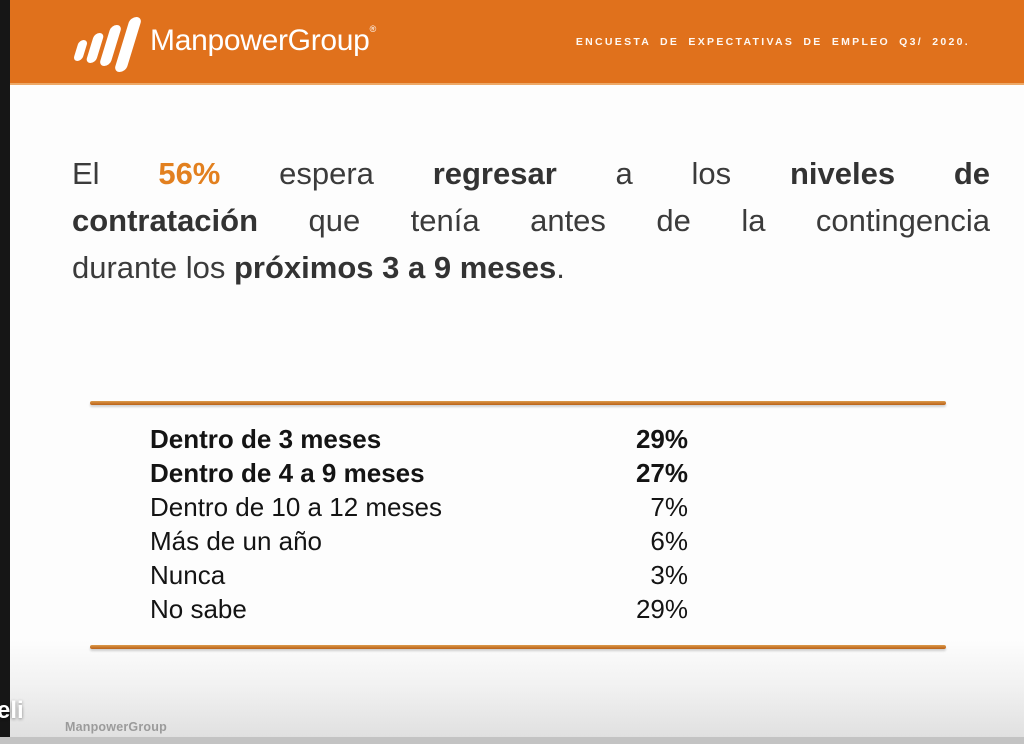 Image resolution: width=1024 pixels, height=744 pixels. What do you see at coordinates (517, 692) in the screenshot?
I see `footer-fade` at bounding box center [517, 692].